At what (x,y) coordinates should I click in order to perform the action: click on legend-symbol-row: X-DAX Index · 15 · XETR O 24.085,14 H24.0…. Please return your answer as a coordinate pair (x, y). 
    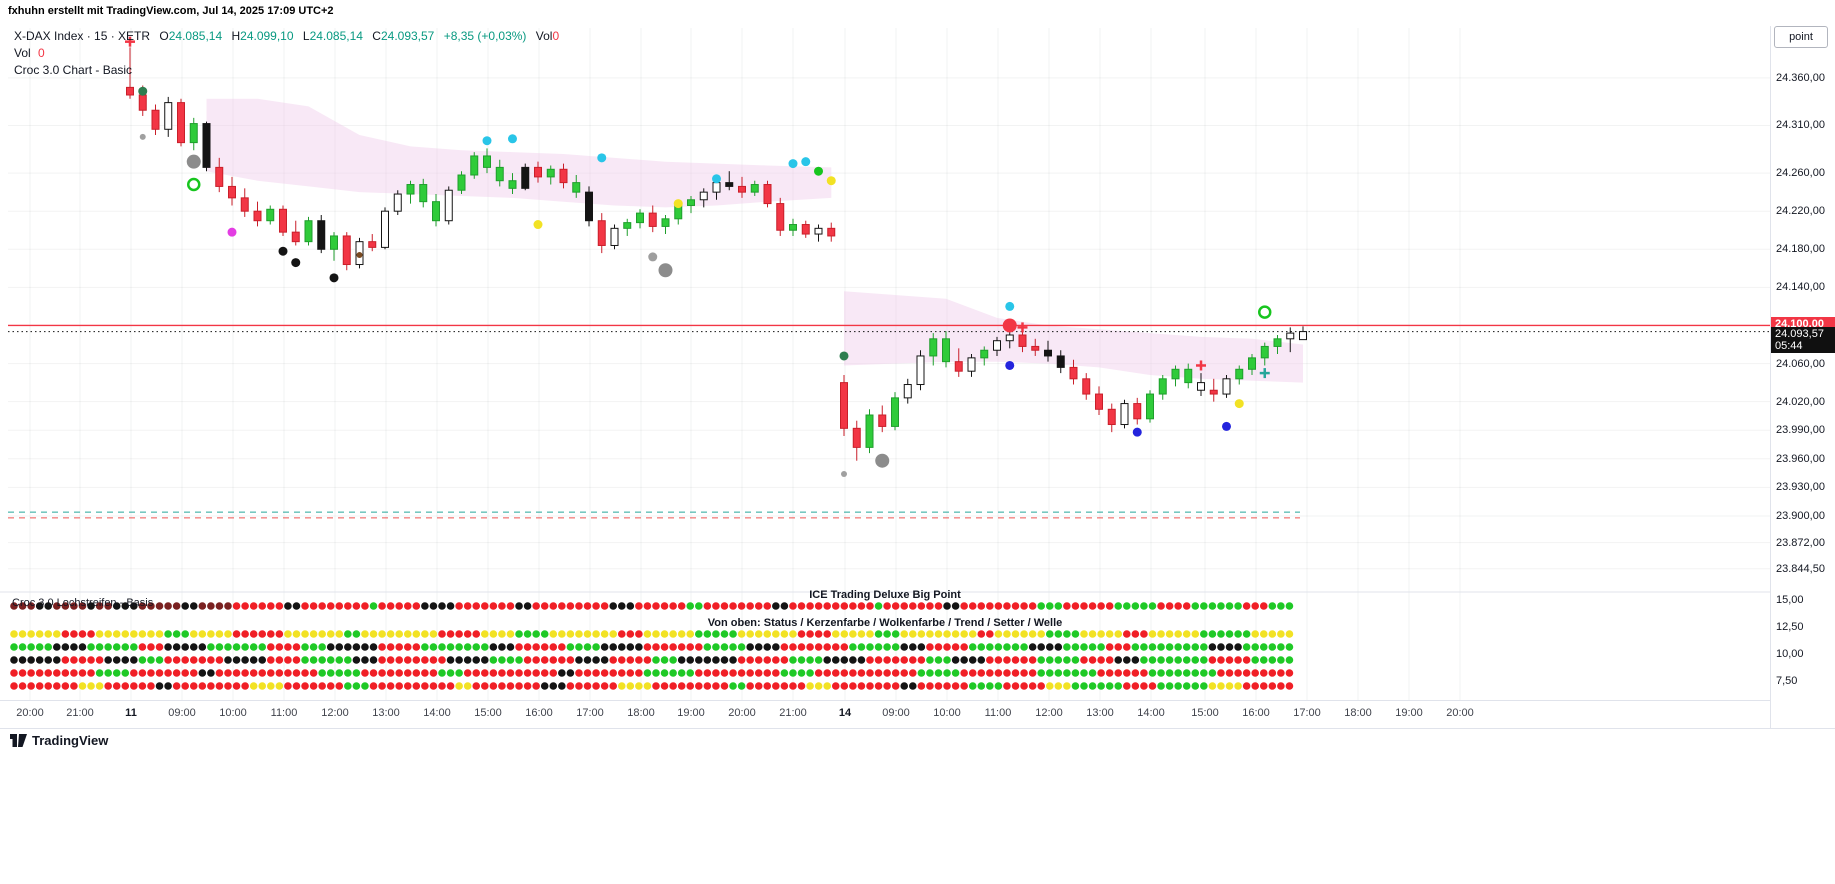
    Looking at the image, I should click on (286, 36).